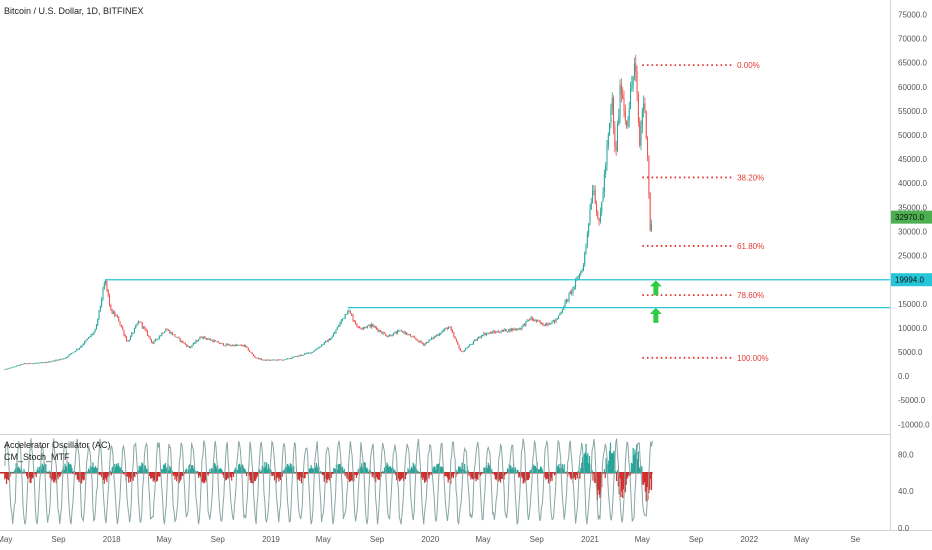 This screenshot has height=550, width=932. Describe the element at coordinates (906, 491) in the screenshot. I see `osc-y-tick-label: 40.0` at that location.